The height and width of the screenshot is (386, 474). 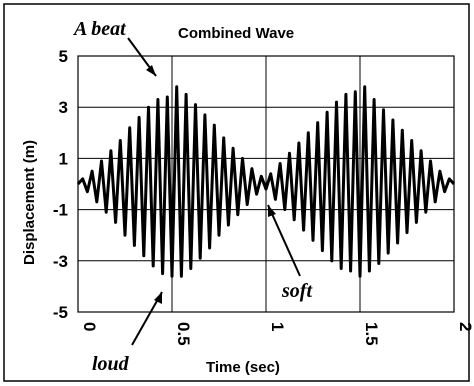 I want to click on arrowhead-soft, so click(x=272, y=211).